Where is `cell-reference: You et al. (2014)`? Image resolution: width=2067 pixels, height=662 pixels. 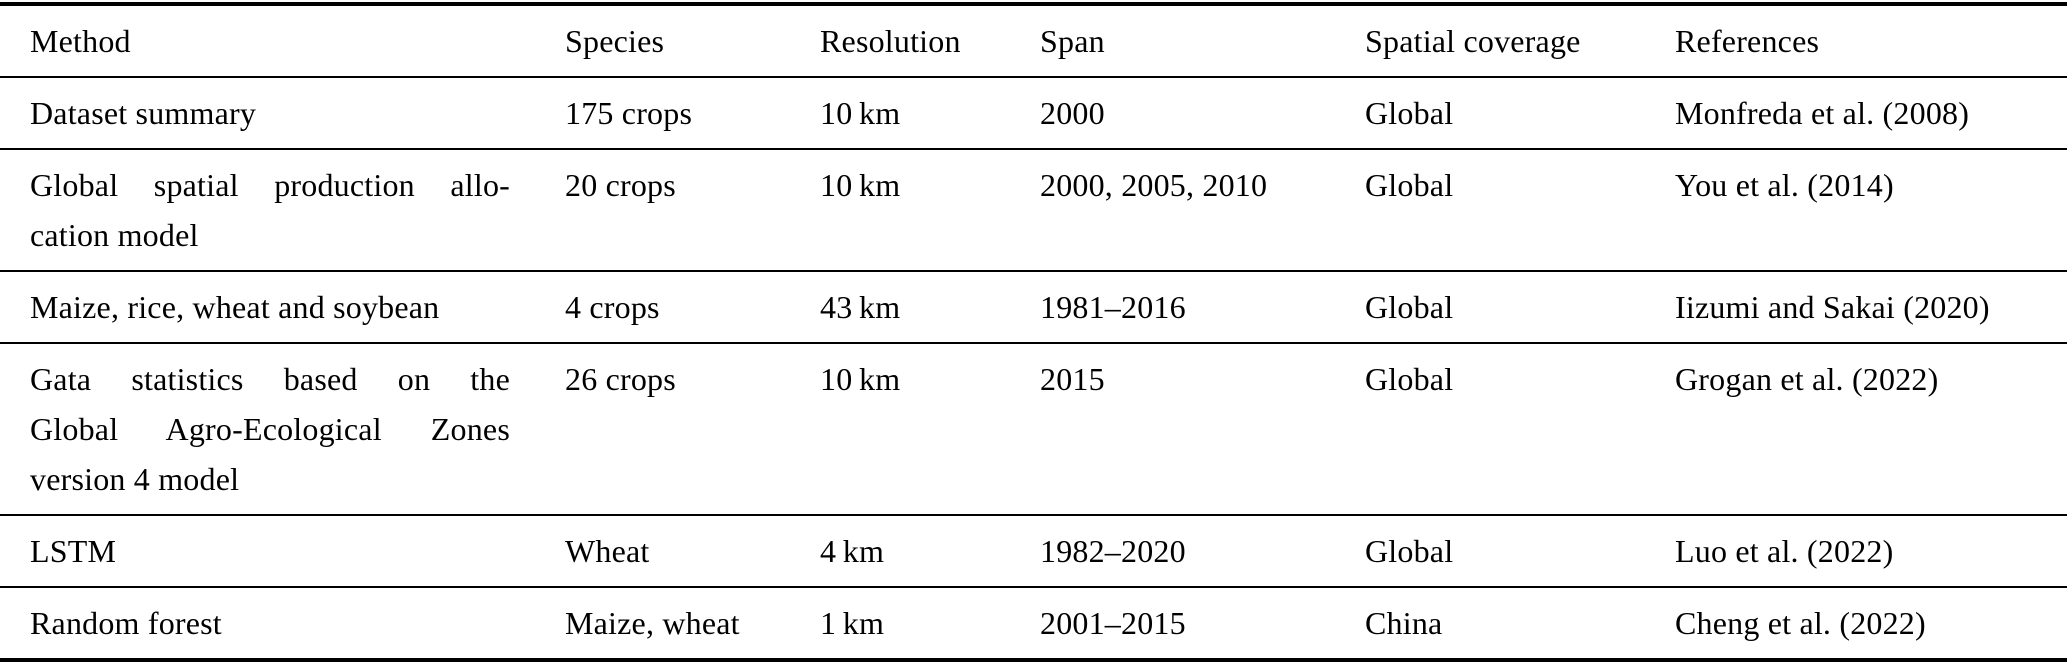 cell-reference: You et al. (2014) is located at coordinates (1784, 185).